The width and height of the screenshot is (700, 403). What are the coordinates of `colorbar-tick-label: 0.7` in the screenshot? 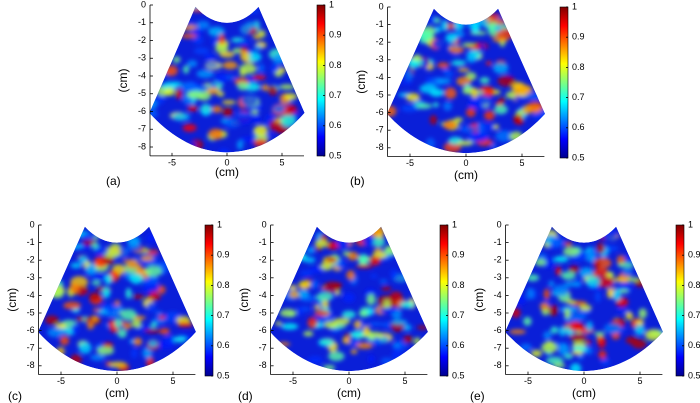 It's located at (458, 315).